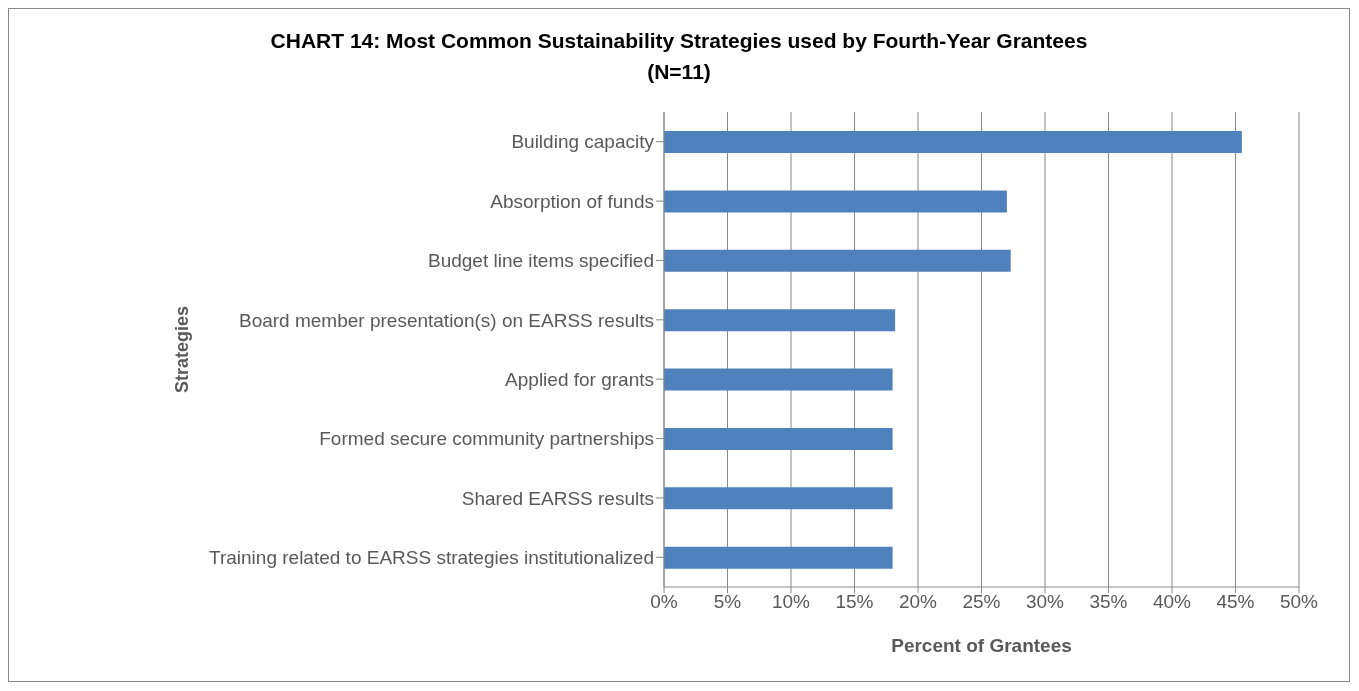  What do you see at coordinates (540, 261) in the screenshot?
I see `y-tick-label: Budget line items specified` at bounding box center [540, 261].